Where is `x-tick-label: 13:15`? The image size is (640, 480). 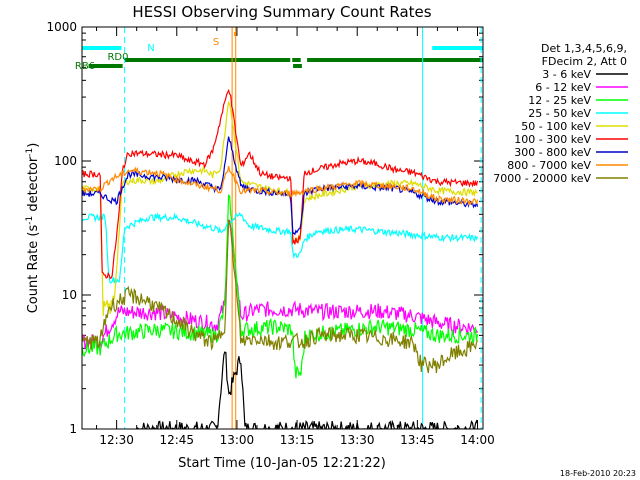 x-tick-label: 13:15 is located at coordinates (297, 440).